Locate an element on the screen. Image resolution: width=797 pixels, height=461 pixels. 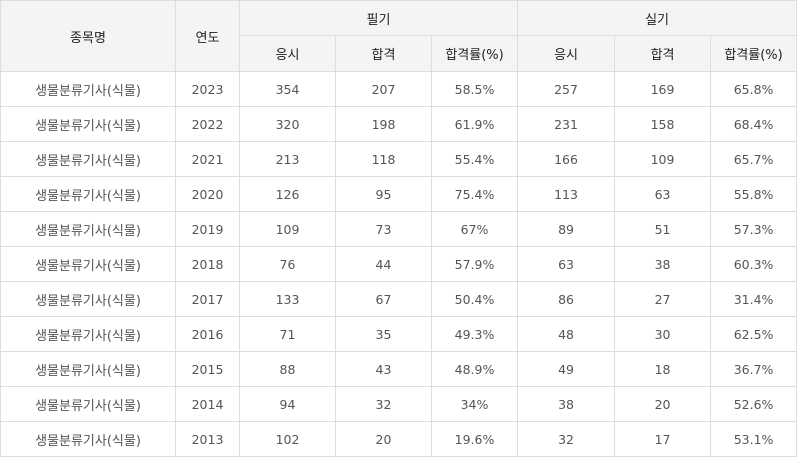
cell-practical-applicants: 86 is located at coordinates (566, 299).